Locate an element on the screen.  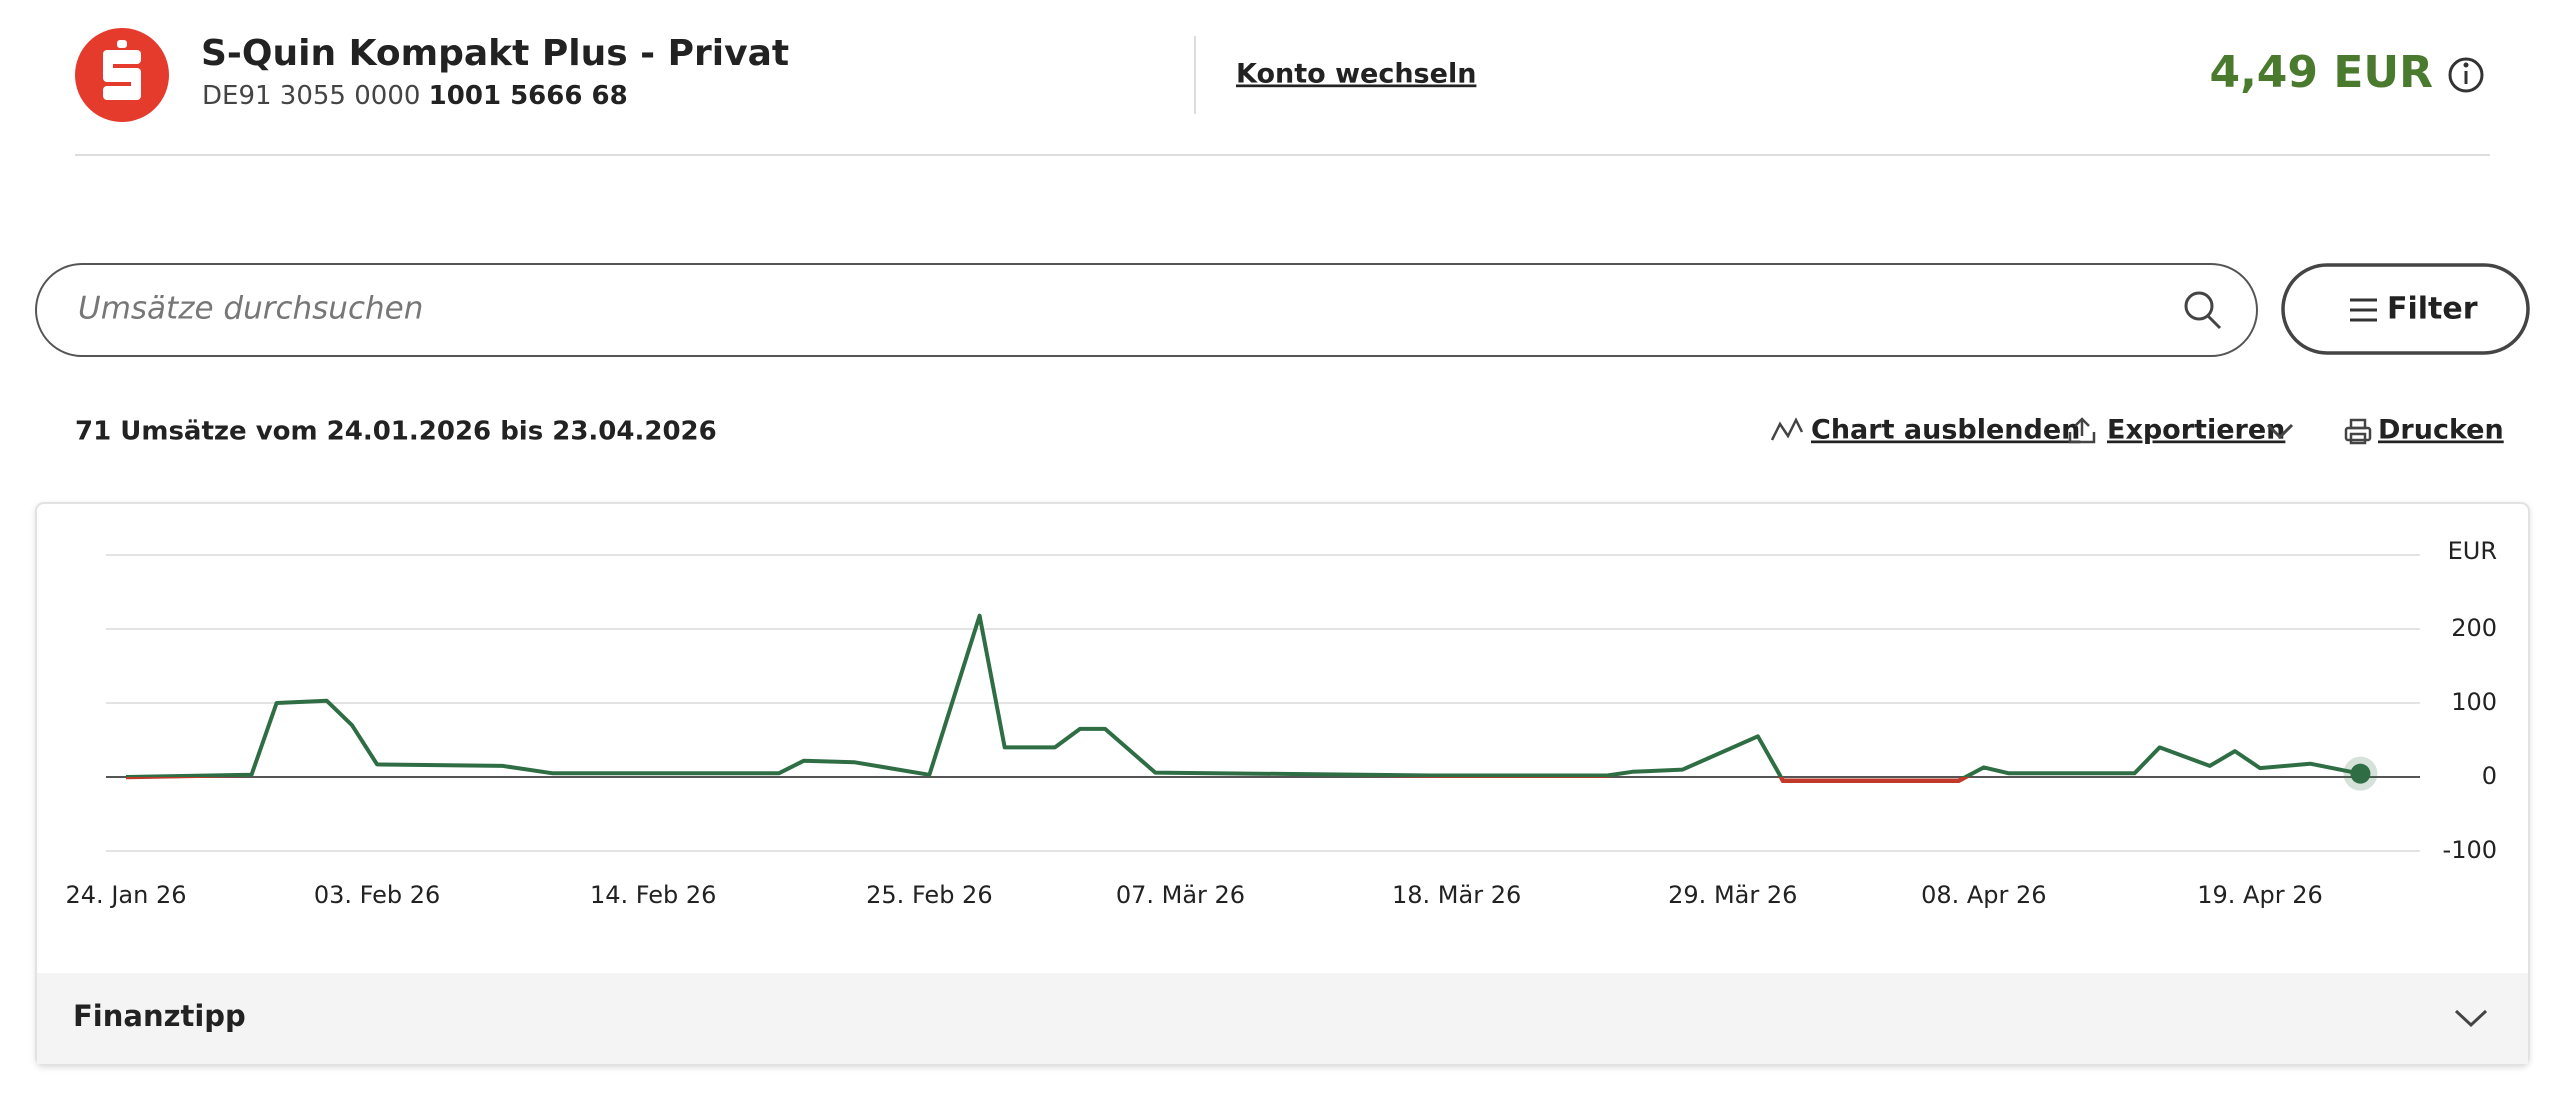
y-tick-label: 200 is located at coordinates (2474, 628).